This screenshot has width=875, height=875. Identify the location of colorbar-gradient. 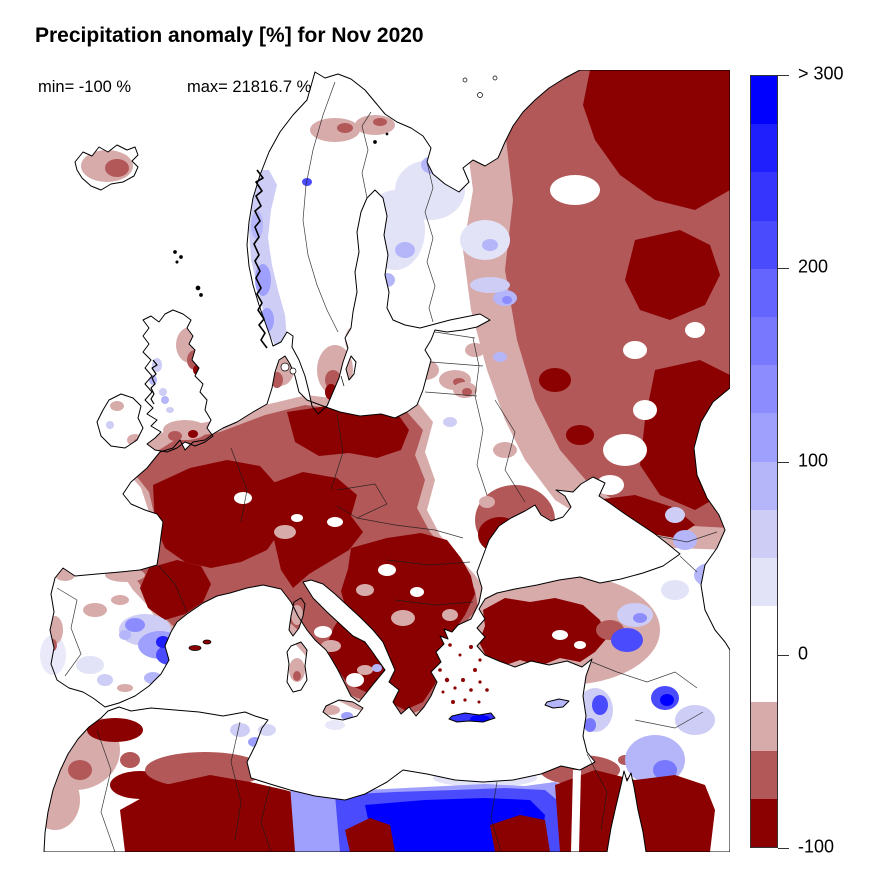
(764, 461).